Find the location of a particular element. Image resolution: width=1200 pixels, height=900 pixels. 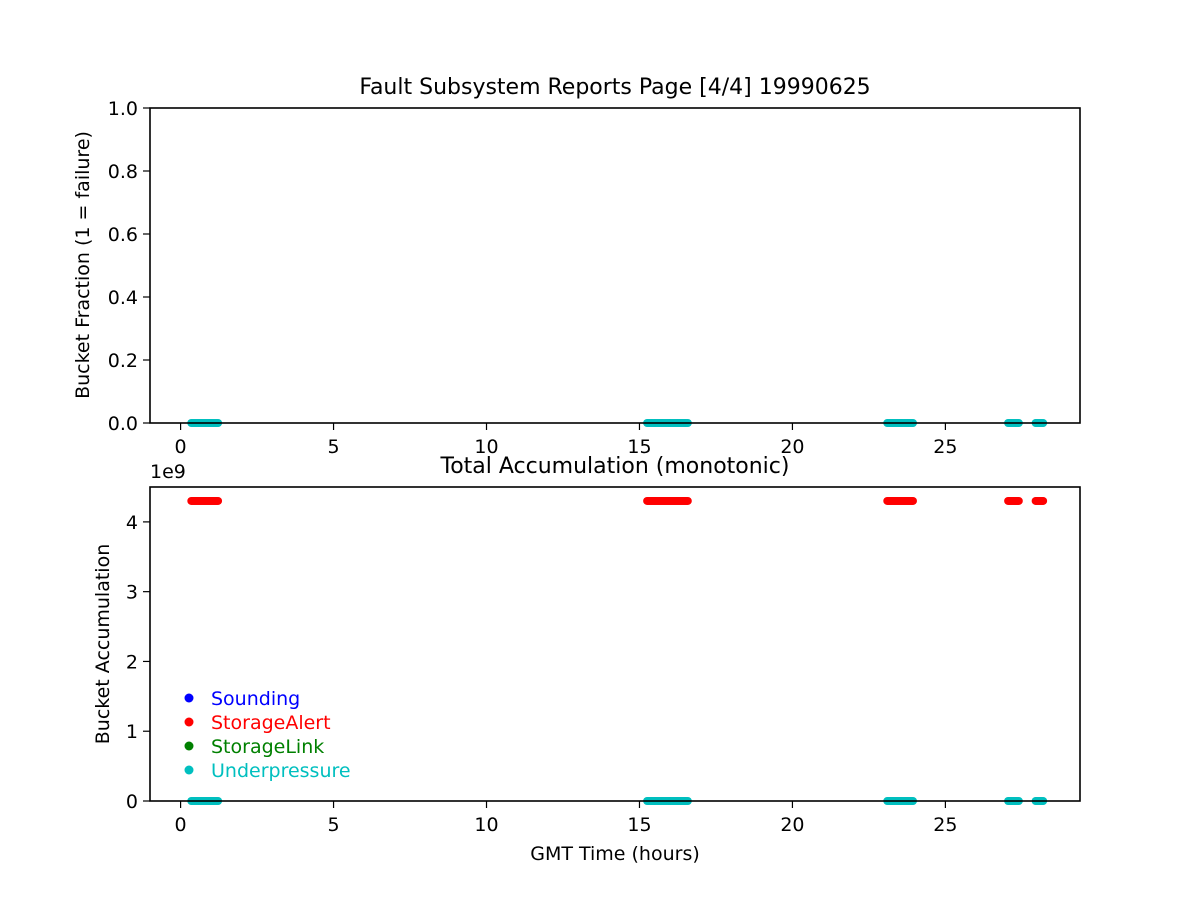

legend-item-storagealert: StorageAlert is located at coordinates (257, 723).